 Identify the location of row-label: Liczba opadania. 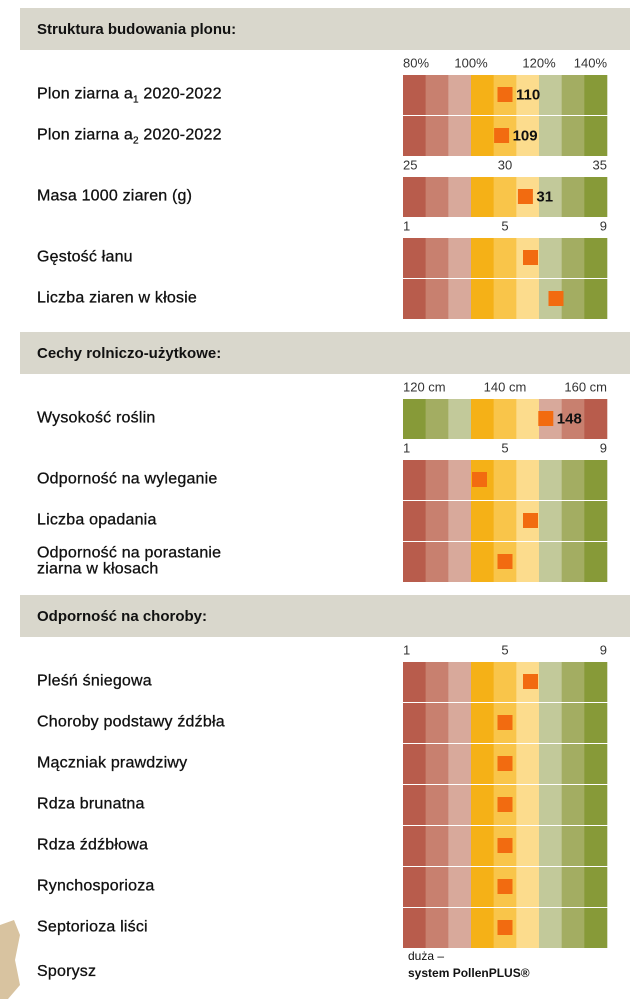
(97, 520).